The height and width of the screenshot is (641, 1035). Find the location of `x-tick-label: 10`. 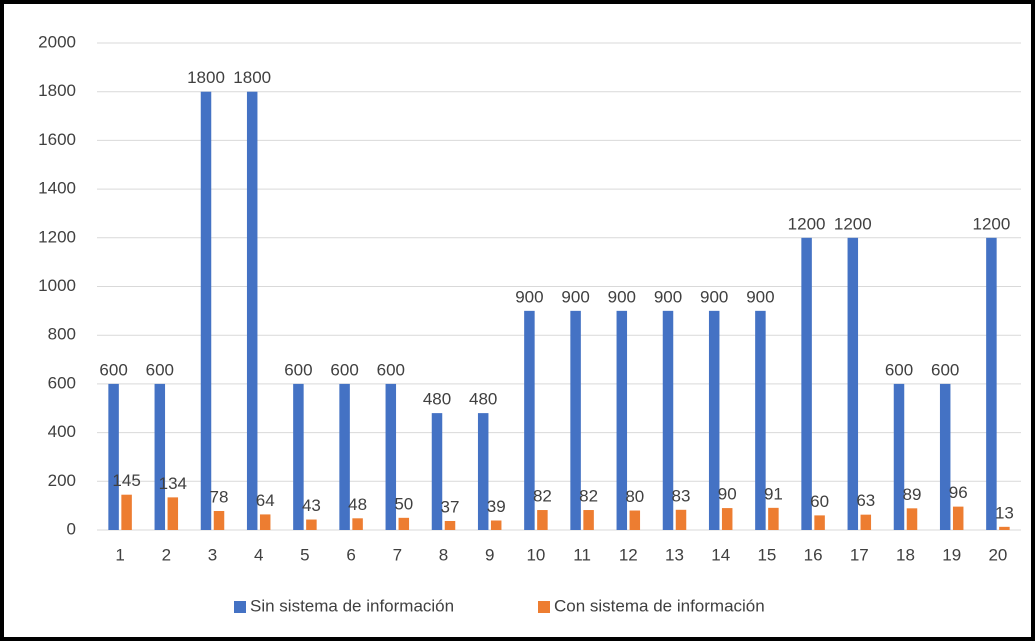

x-tick-label: 10 is located at coordinates (535, 554).